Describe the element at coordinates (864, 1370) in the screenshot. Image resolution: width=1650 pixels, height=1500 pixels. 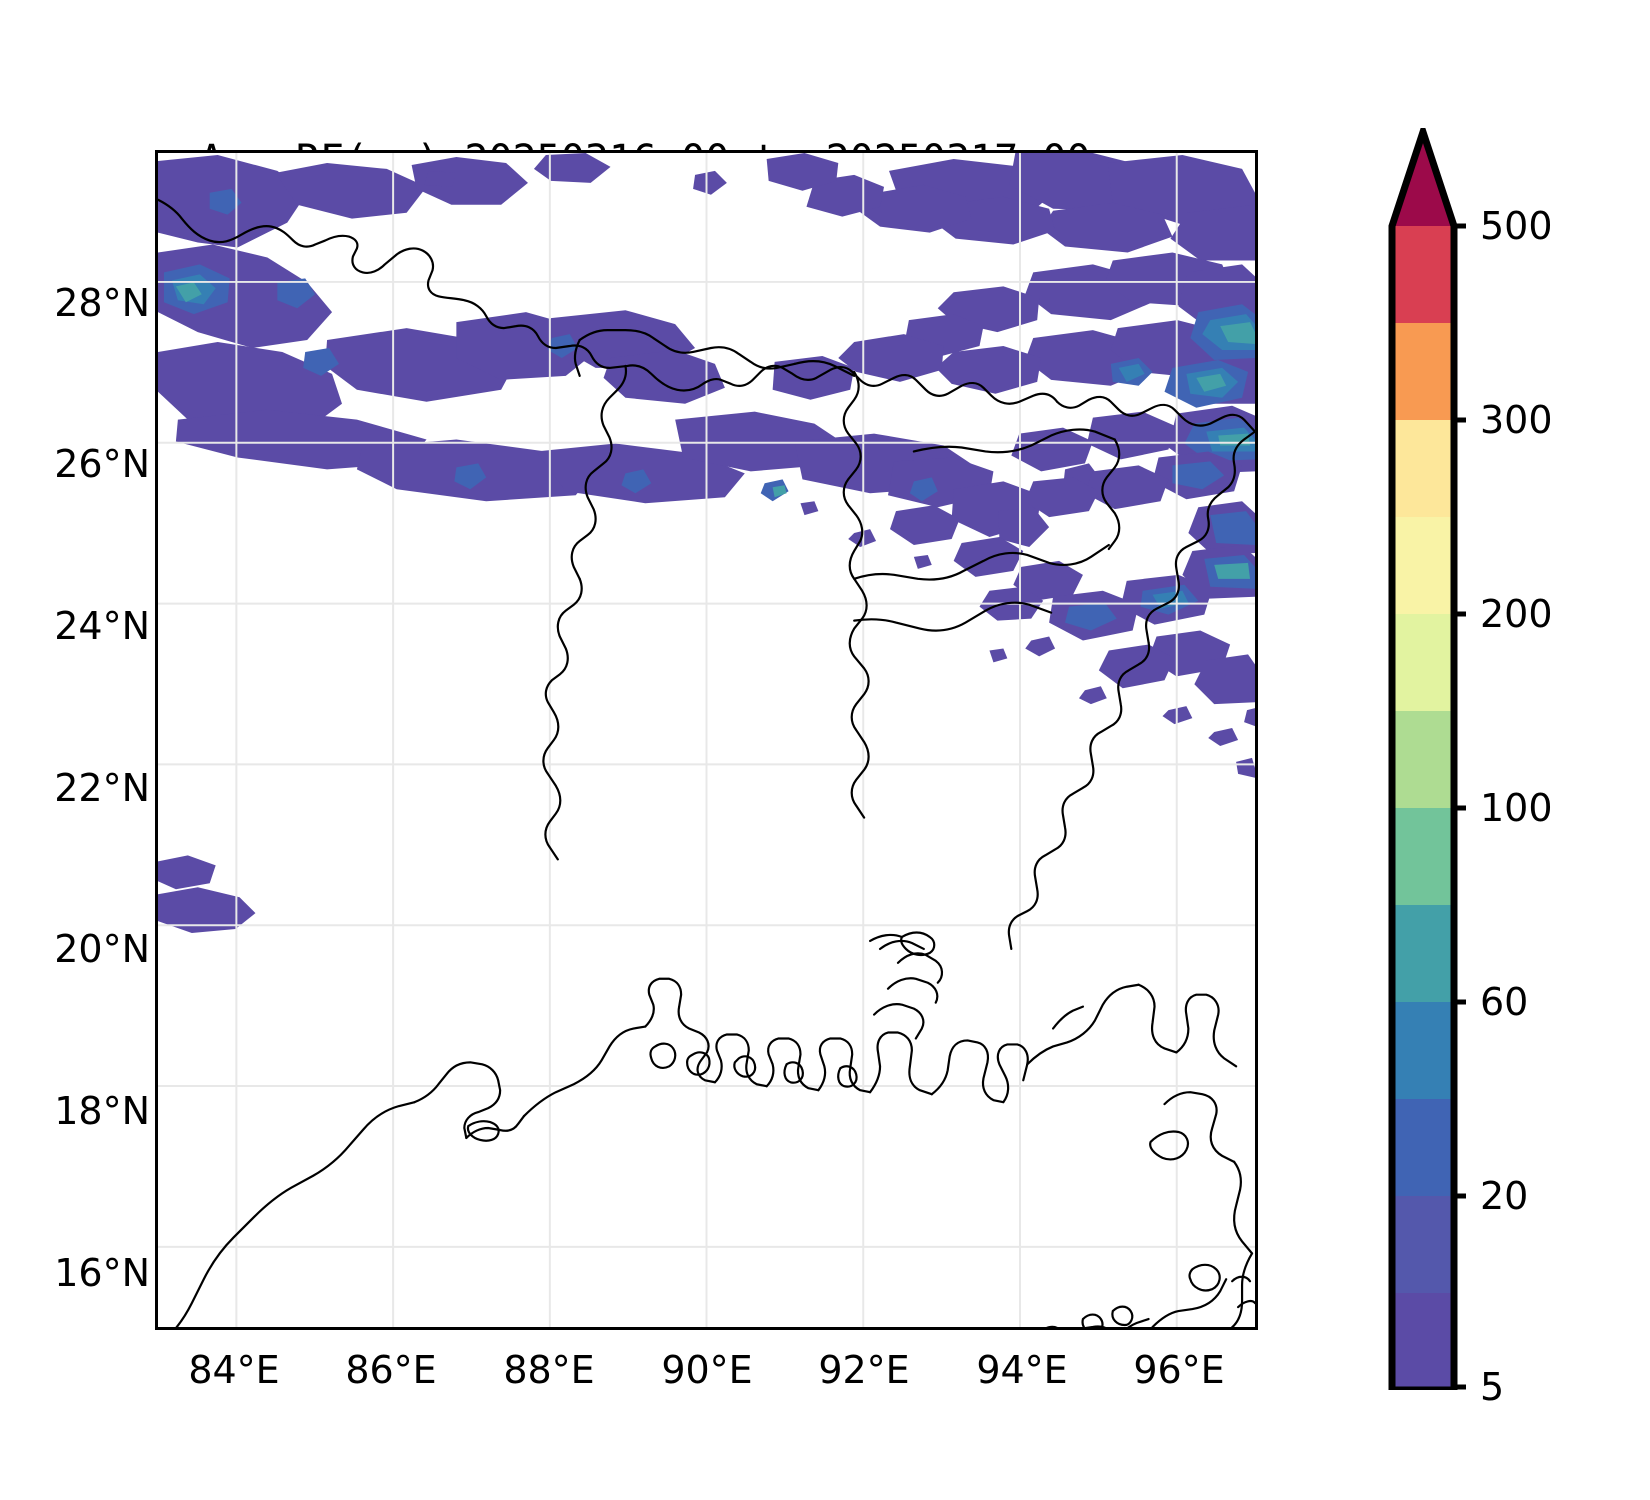
I see `xtick-label-92E: 92°E` at that location.